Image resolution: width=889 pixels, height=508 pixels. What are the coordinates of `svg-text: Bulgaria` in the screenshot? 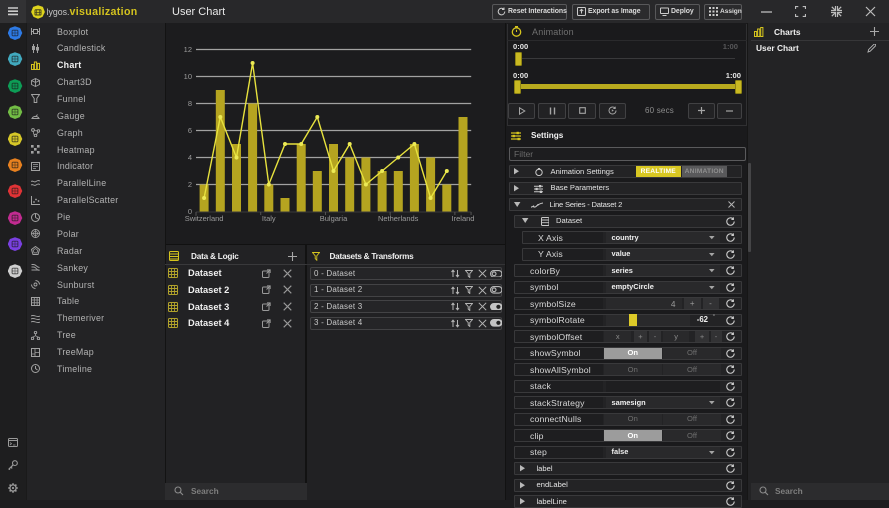 It's located at (334, 218).